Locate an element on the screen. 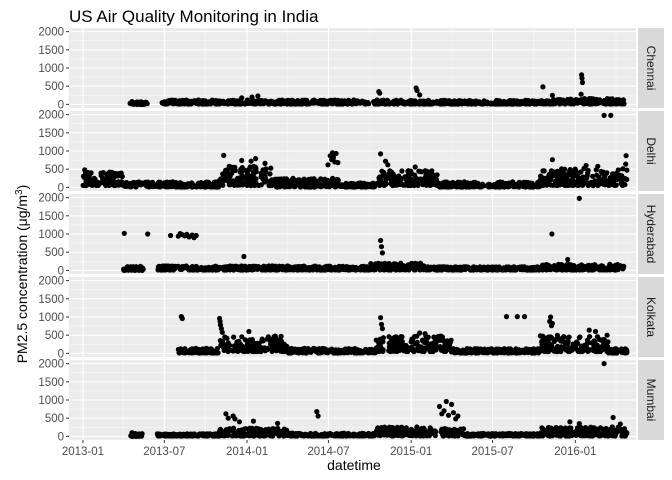  strip-label: Hyderabad is located at coordinates (651, 234).